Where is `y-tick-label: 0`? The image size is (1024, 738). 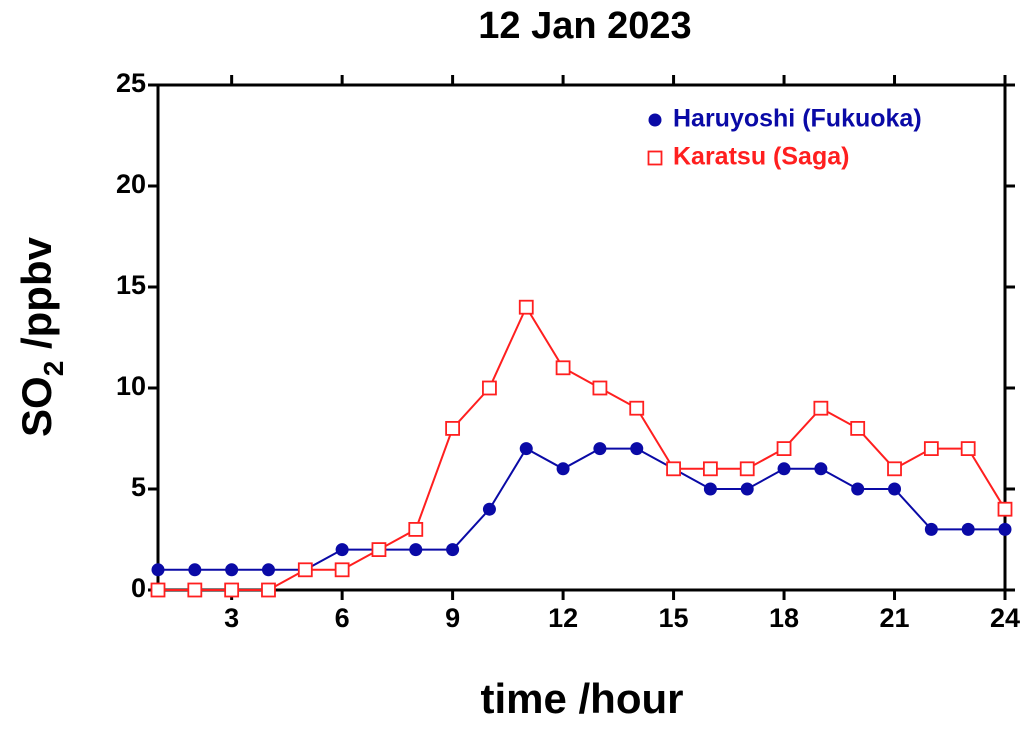 y-tick-label: 0 is located at coordinates (138, 588).